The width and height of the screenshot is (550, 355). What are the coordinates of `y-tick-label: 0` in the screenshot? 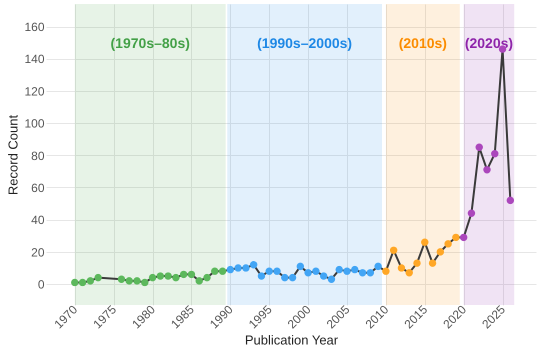 It's located at (41, 285).